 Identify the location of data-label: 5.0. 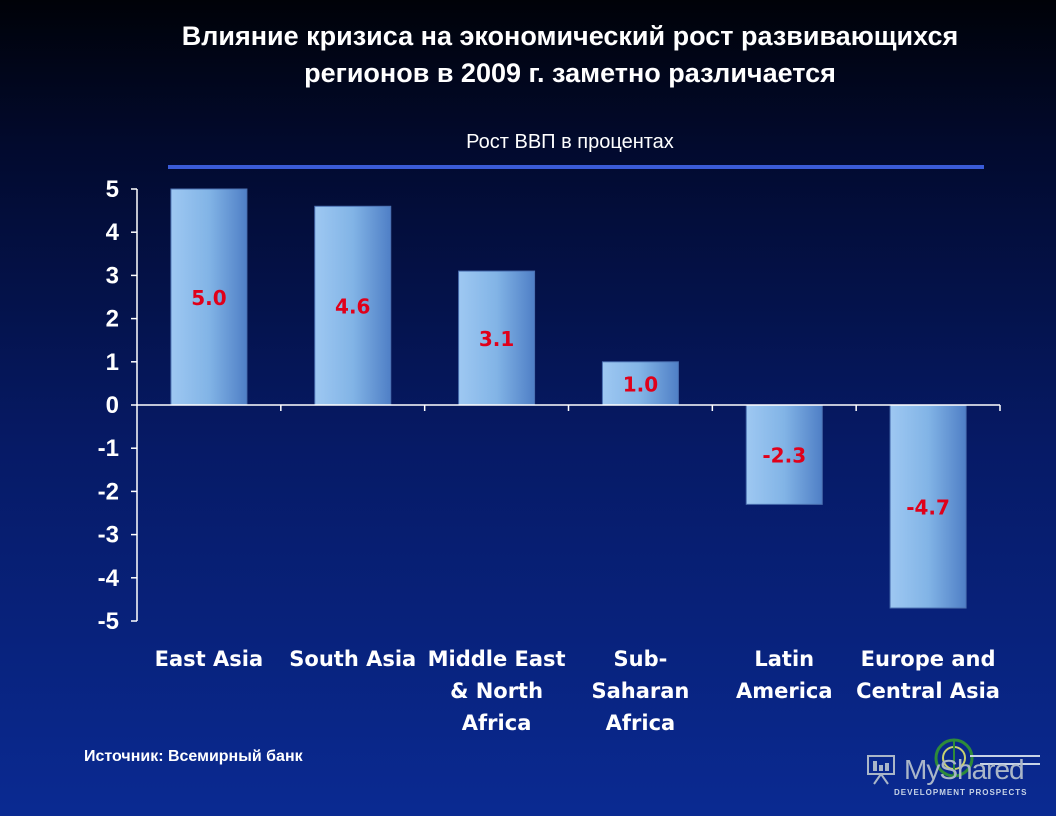
(208, 298).